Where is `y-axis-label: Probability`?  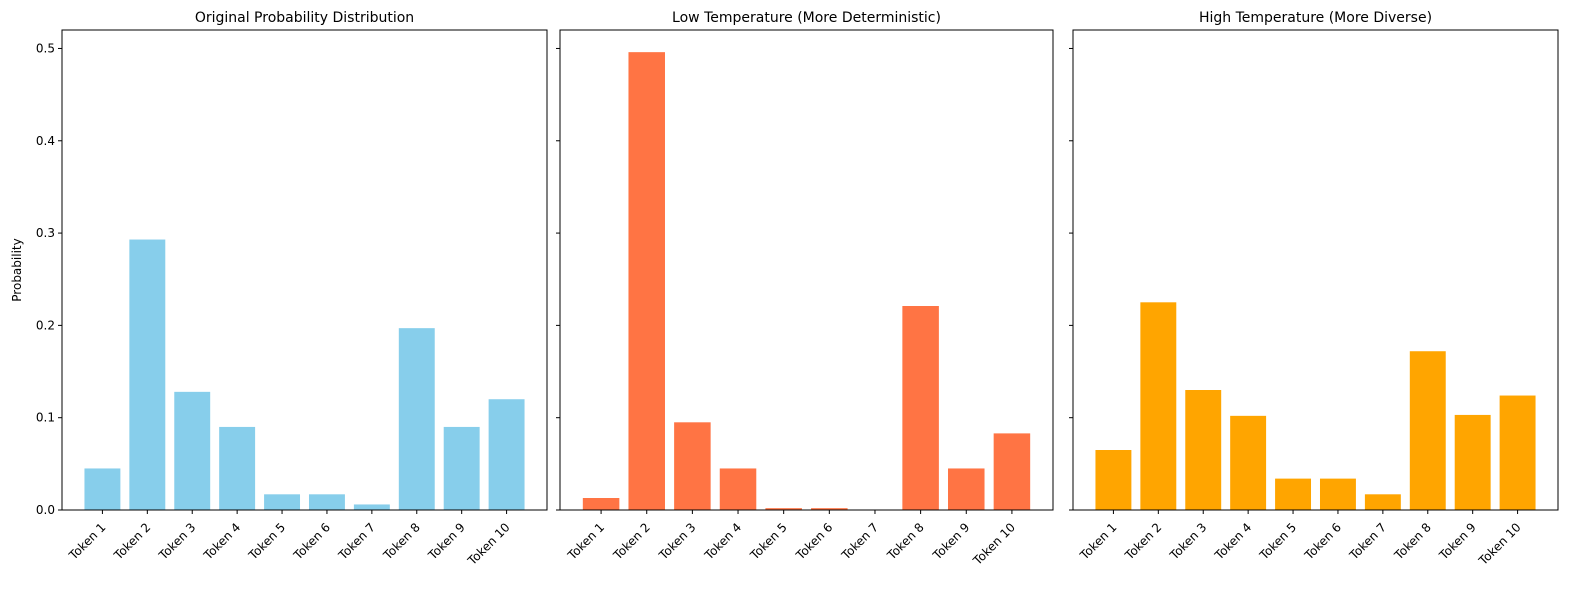 y-axis-label: Probability is located at coordinates (17, 269).